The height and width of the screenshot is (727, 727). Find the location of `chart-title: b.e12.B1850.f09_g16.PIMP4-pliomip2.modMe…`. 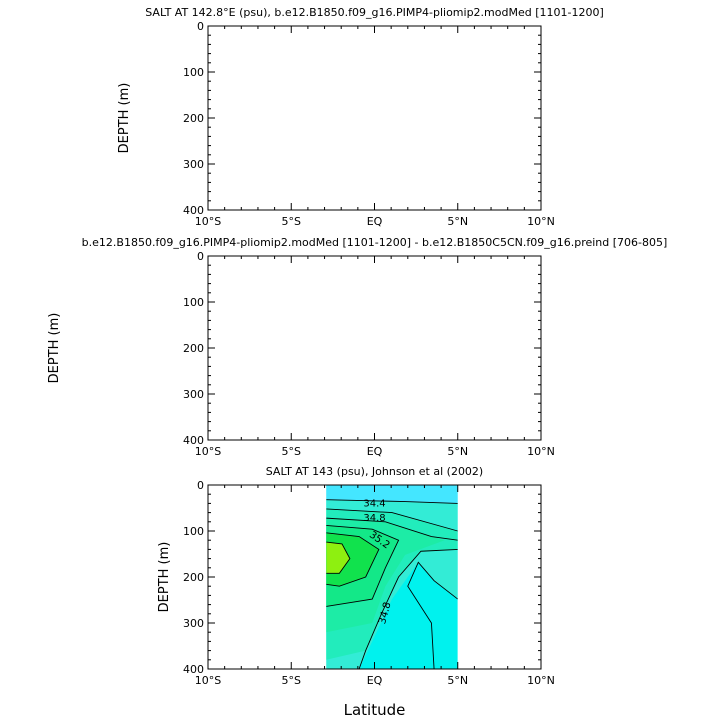

chart-title: b.e12.B1850.f09_g16.PIMP4-pliomip2.modMe… is located at coordinates (375, 242).